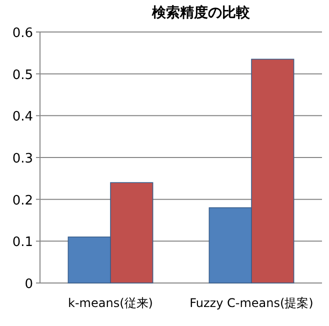 Image resolution: width=329 pixels, height=326 pixels. What do you see at coordinates (22, 200) in the screenshot?
I see `ytick: 0.2` at bounding box center [22, 200].